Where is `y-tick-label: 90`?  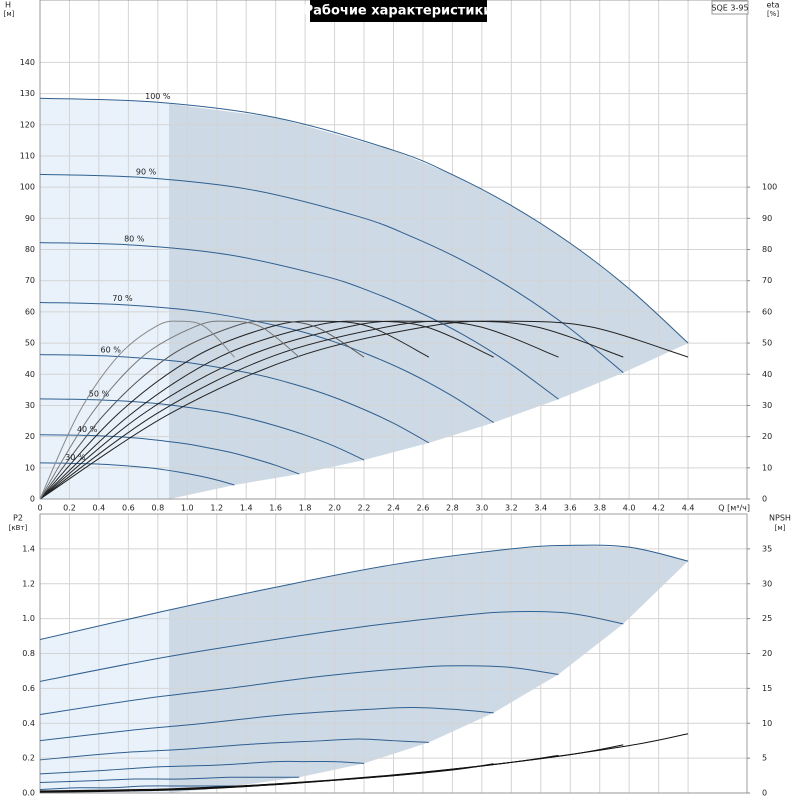
y-tick-label: 90 is located at coordinates (30, 218).